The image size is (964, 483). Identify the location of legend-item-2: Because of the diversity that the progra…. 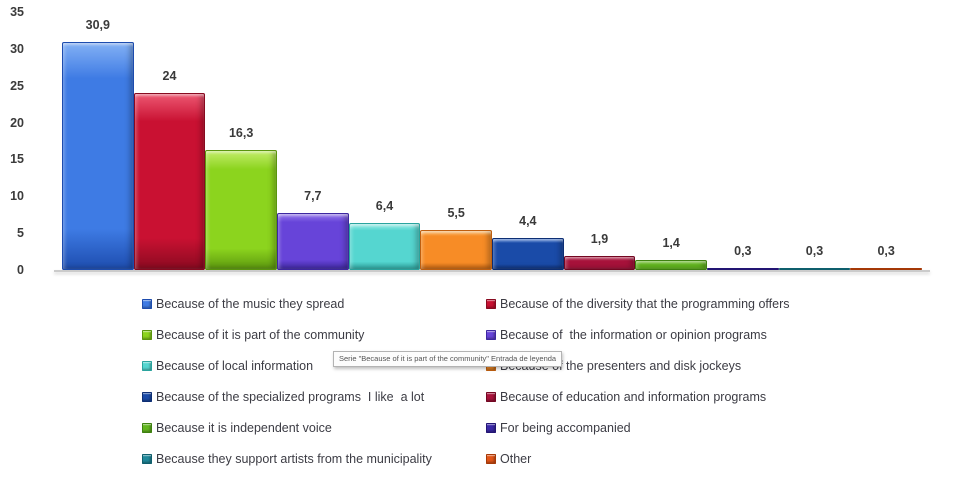
(638, 304).